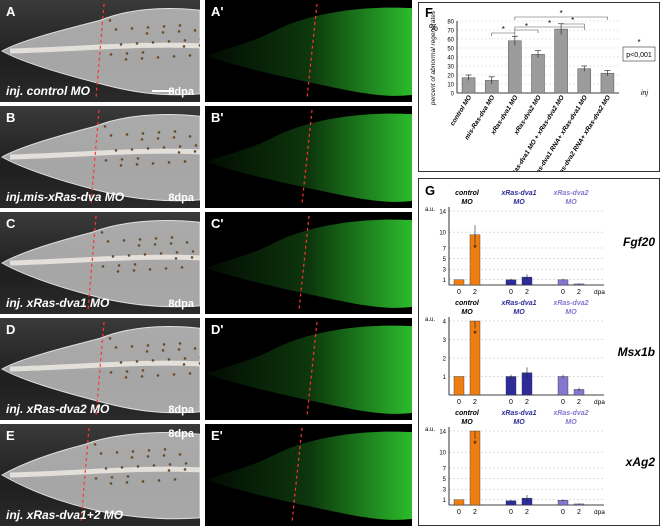 This screenshot has width=660, height=530. Describe the element at coordinates (57, 409) in the screenshot. I see `panel-caption: inj. xRas-dva2 MO` at that location.